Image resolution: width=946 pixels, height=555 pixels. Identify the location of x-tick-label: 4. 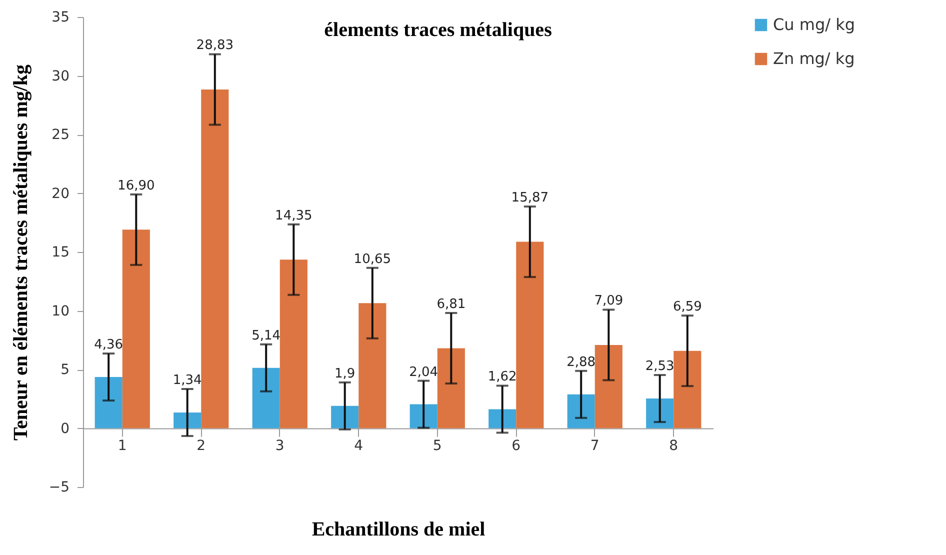
(359, 446).